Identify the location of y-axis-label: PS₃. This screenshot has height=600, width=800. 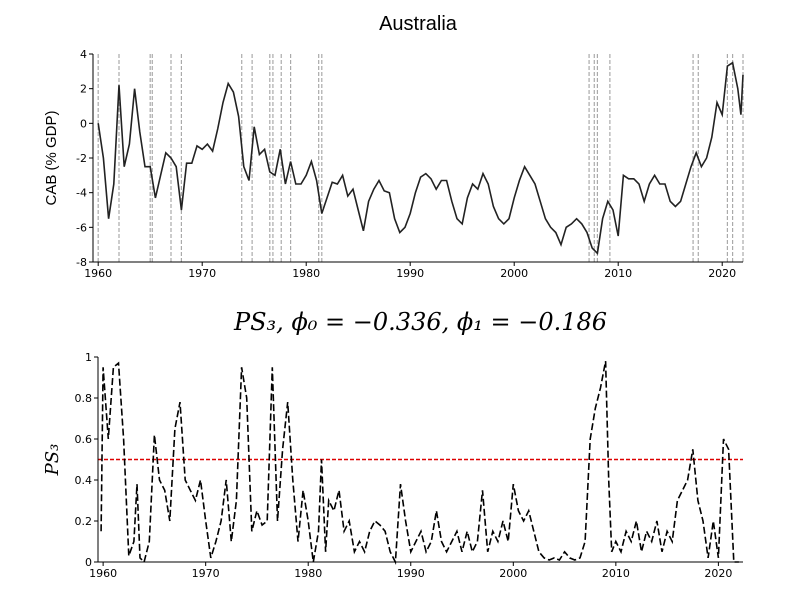
(52, 460).